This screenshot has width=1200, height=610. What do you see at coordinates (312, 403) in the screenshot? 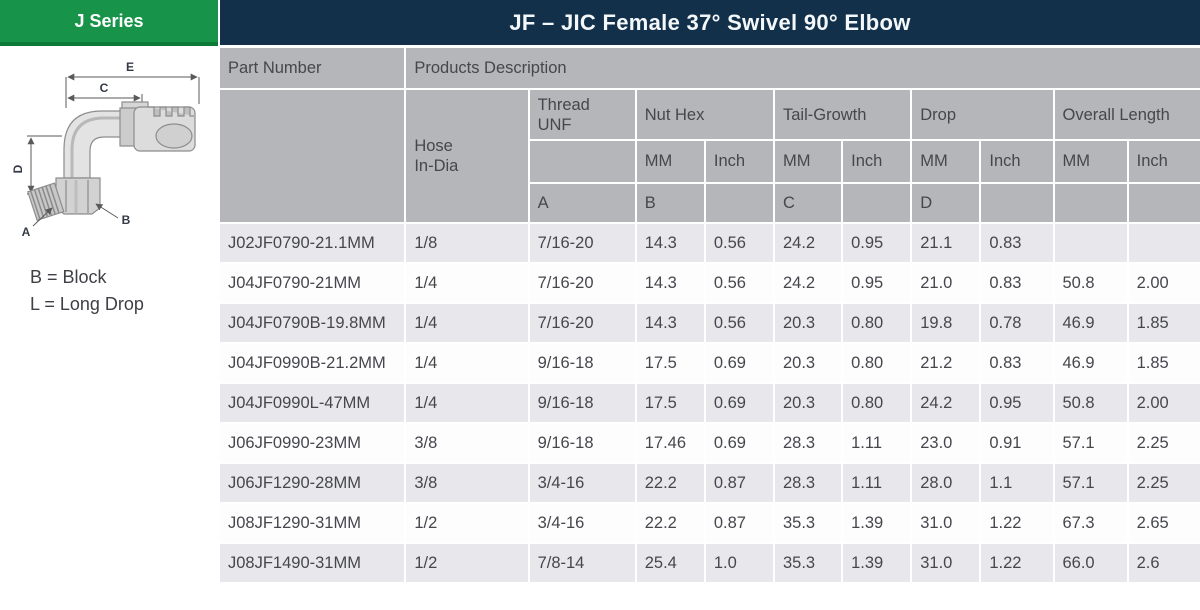
I see `part-number-cell: J04JF0990L-47MM` at bounding box center [312, 403].